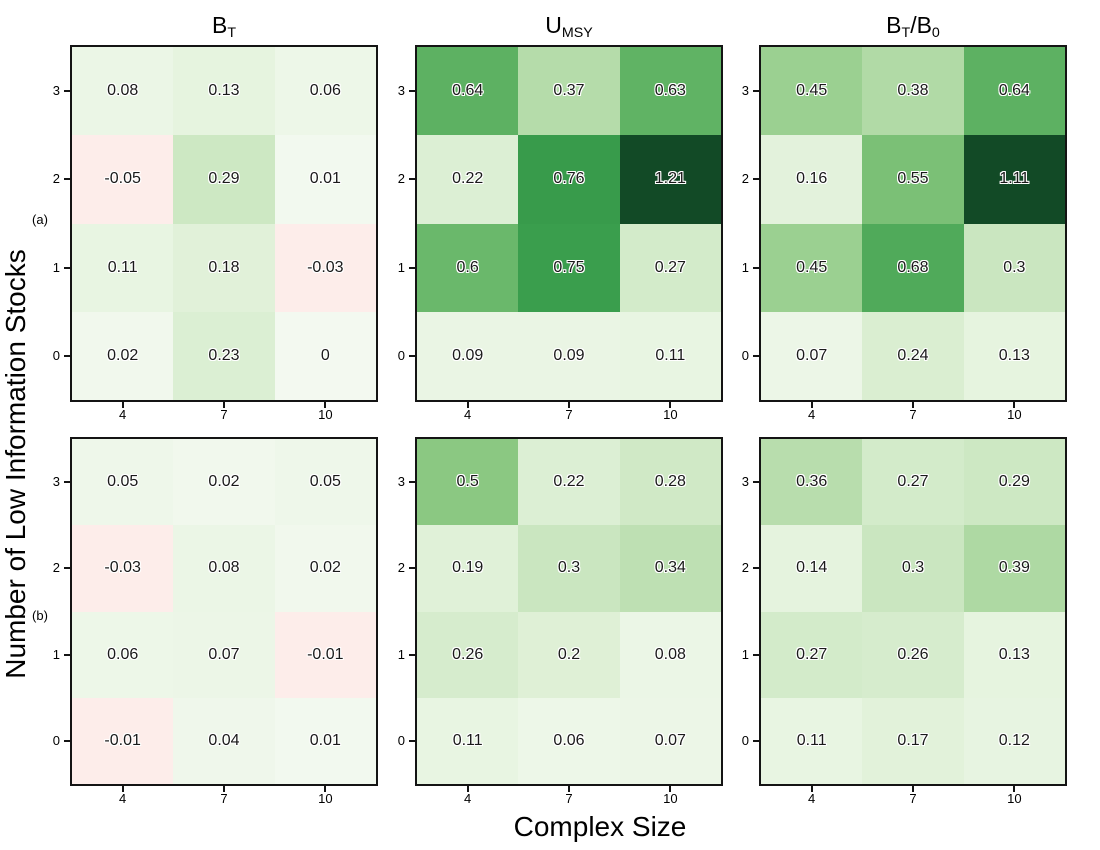 The width and height of the screenshot is (1100, 850). Describe the element at coordinates (1014, 355) in the screenshot. I see `heatmap-cell-a-btb0-y0-x10: 0.13` at that location.